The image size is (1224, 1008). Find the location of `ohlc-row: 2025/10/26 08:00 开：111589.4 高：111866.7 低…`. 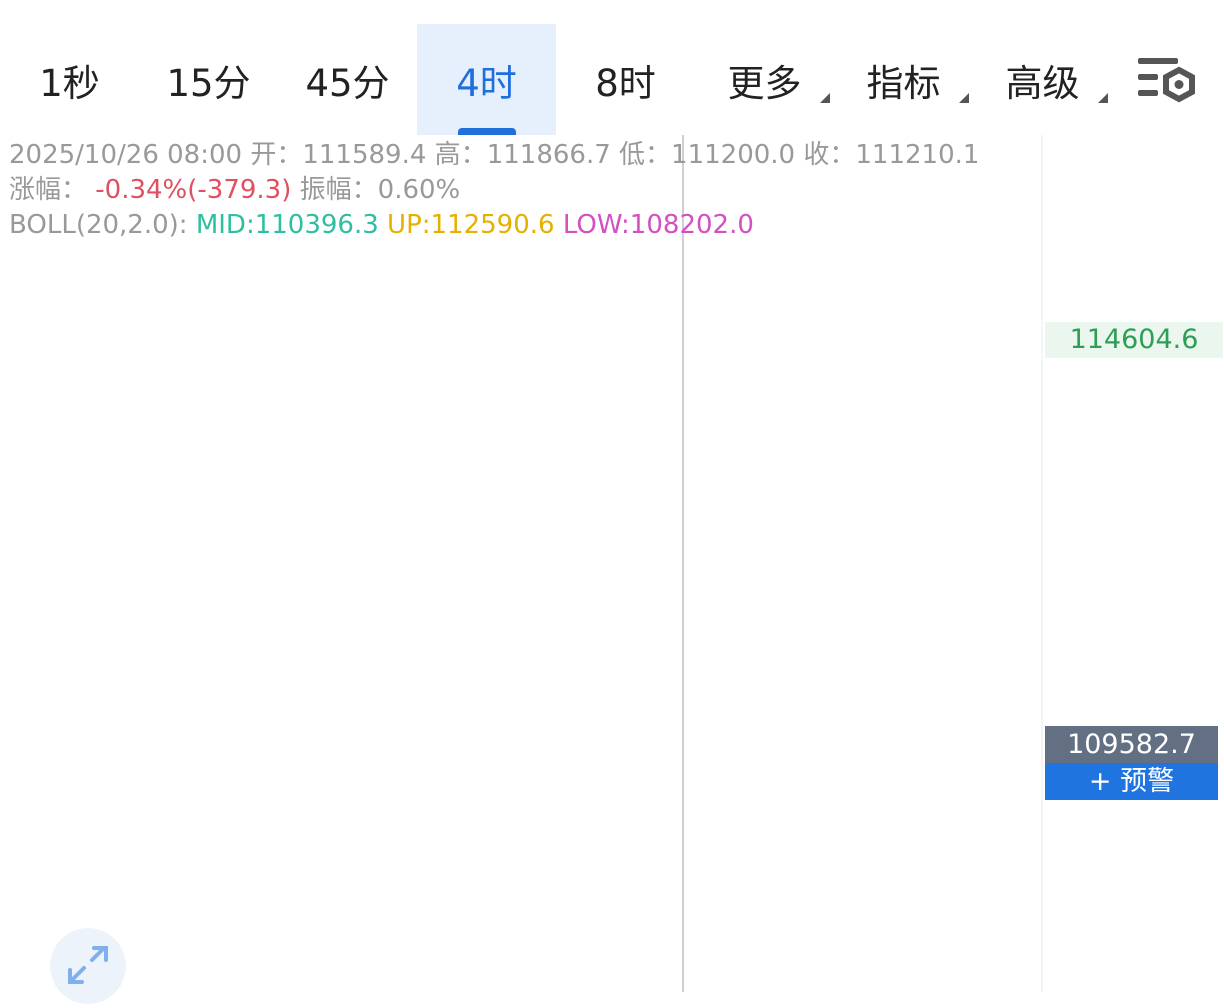

ohlc-row: 2025/10/26 08:00 开：111589.4 高：111866.7 低… is located at coordinates (494, 155).